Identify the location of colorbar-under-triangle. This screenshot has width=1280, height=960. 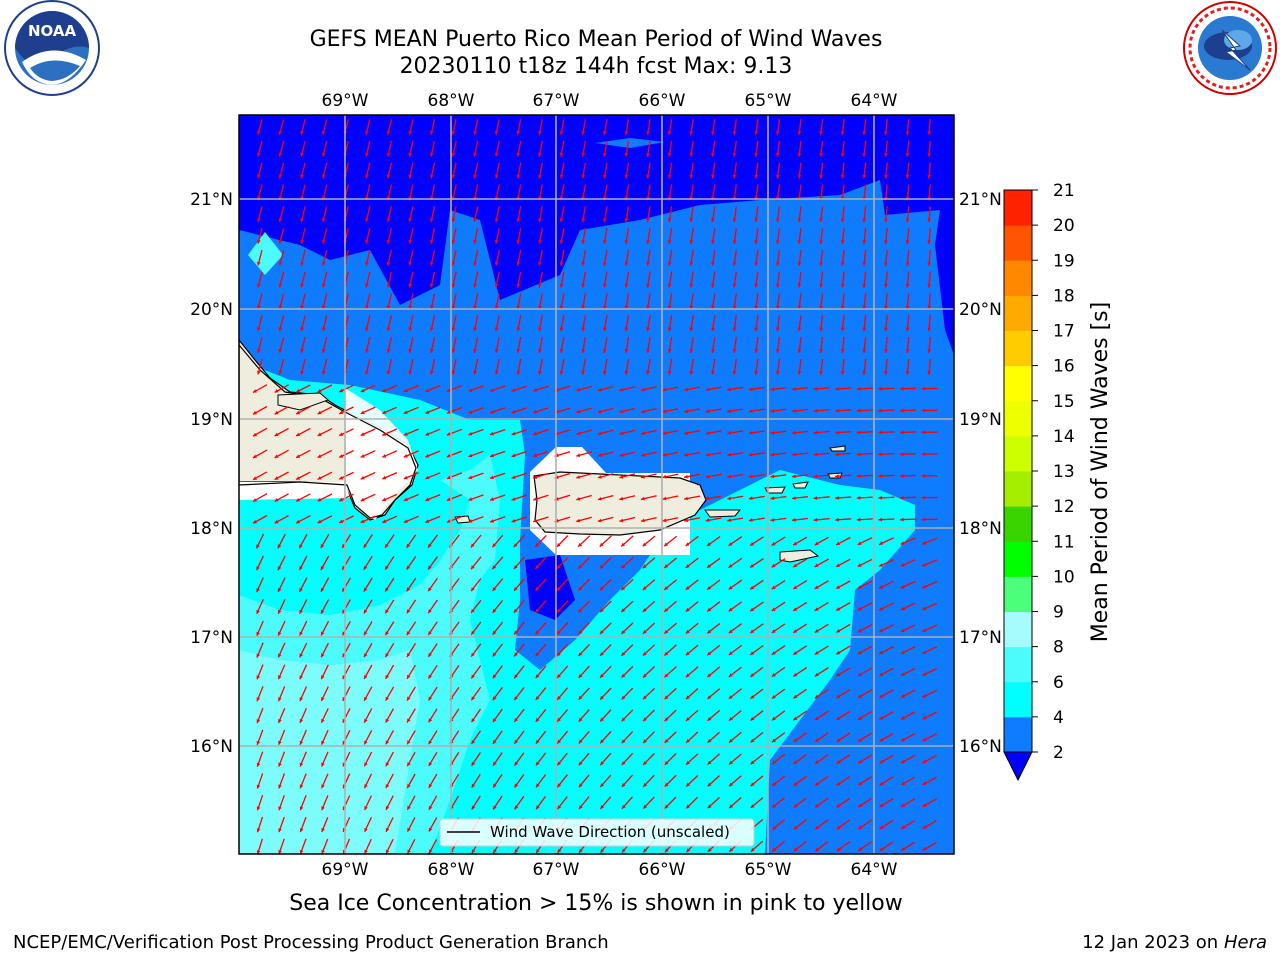
(1018, 766).